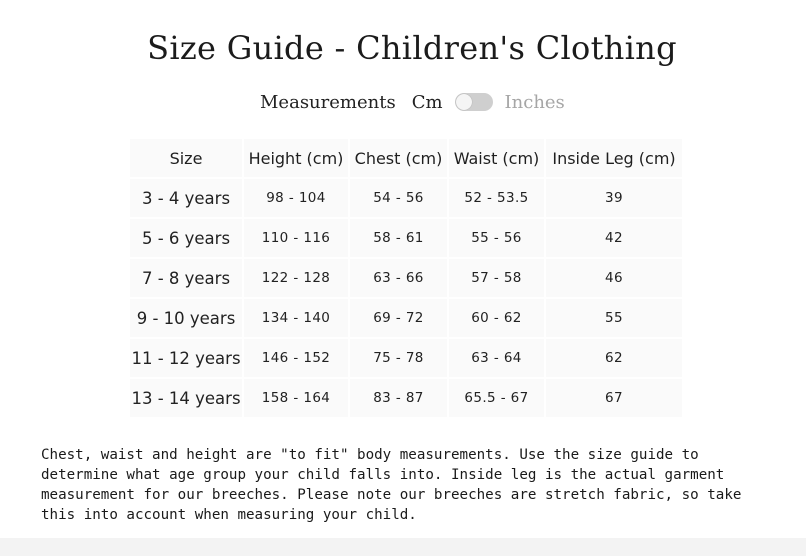  What do you see at coordinates (296, 398) in the screenshot?
I see `cell-height: 158 - 164` at bounding box center [296, 398].